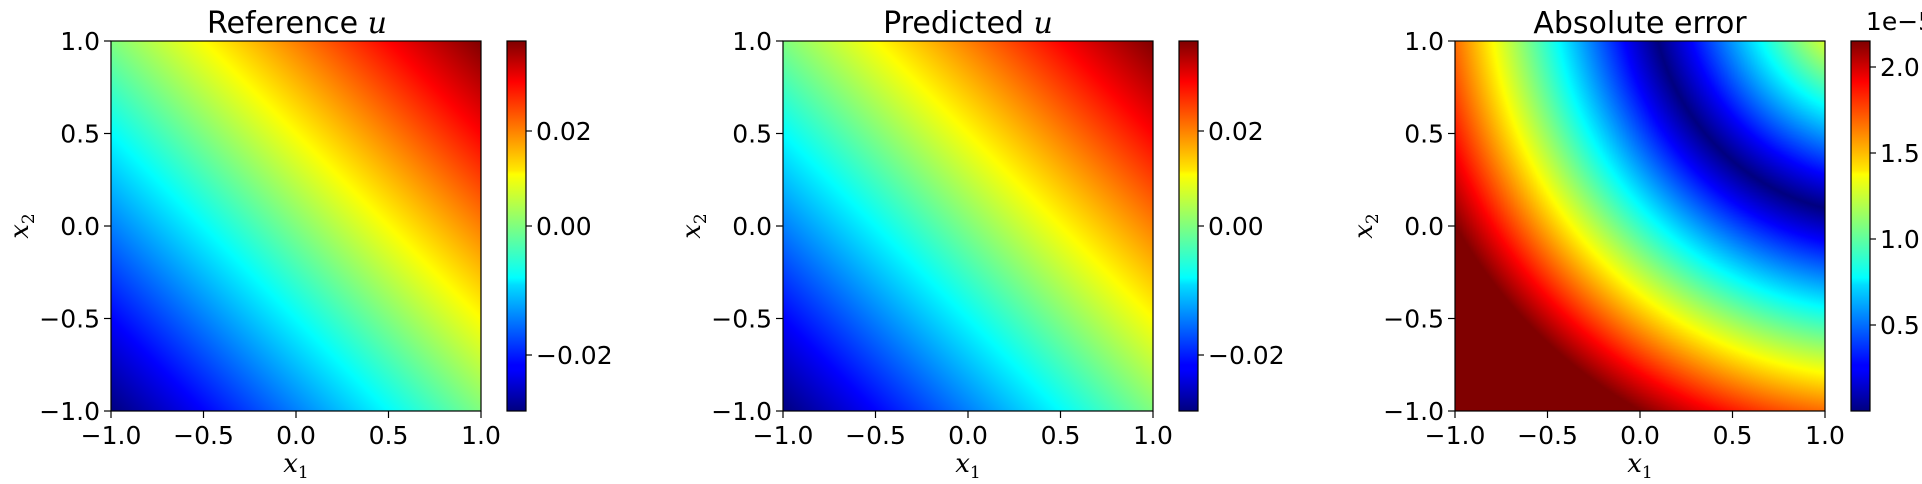 The height and width of the screenshot is (484, 1922). Describe the element at coordinates (1900, 325) in the screenshot. I see `colorbar-tick-label: 0.5` at that location.